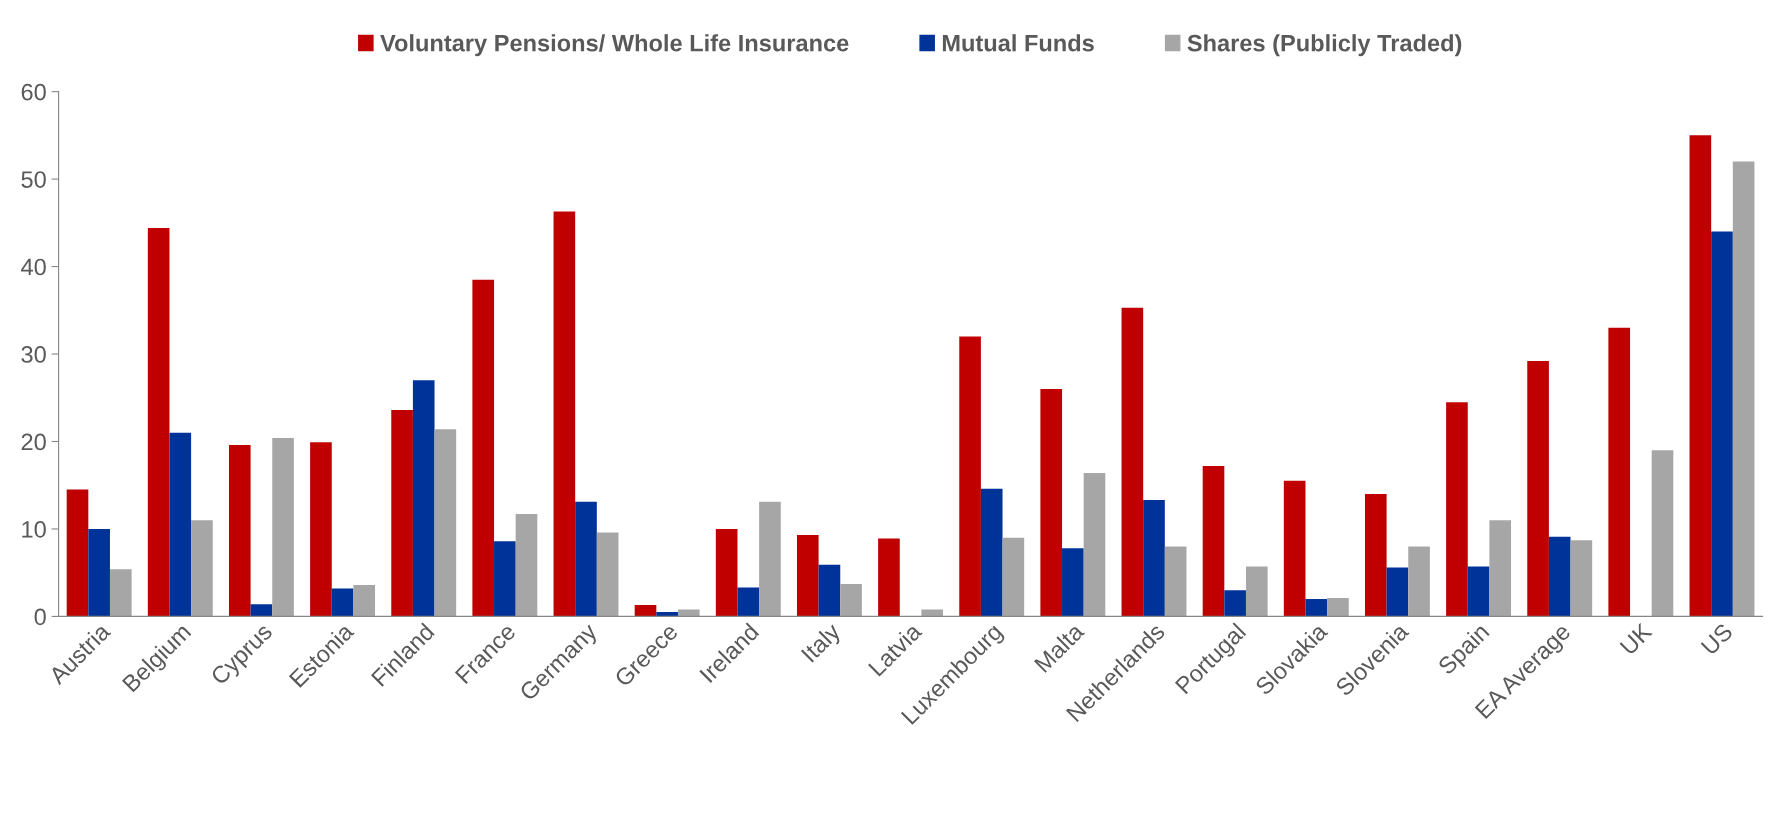 This screenshot has width=1775, height=833. I want to click on x-tick-label: US, so click(1717, 639).